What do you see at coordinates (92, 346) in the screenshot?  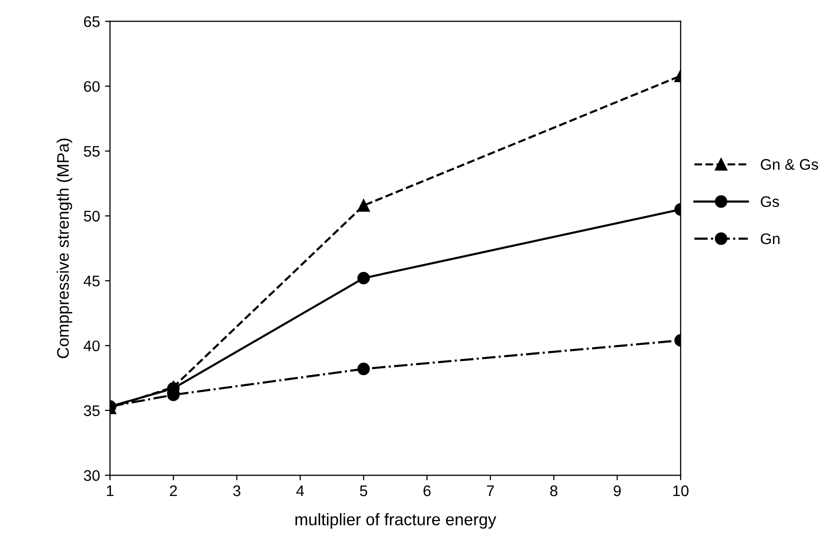 I see `y-tick-label: 40` at bounding box center [92, 346].